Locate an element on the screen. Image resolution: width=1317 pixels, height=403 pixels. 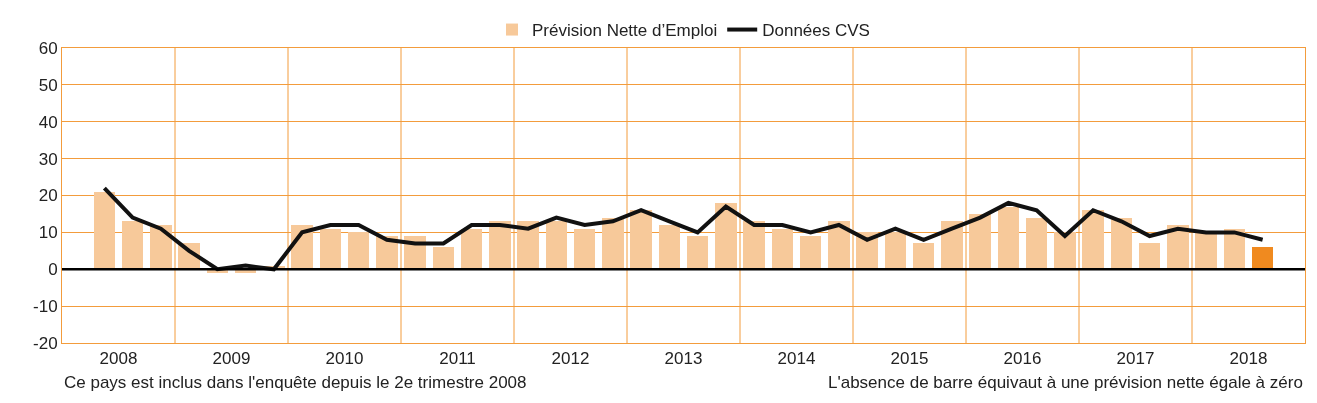
x-tick-label: 2012 is located at coordinates (570, 359).